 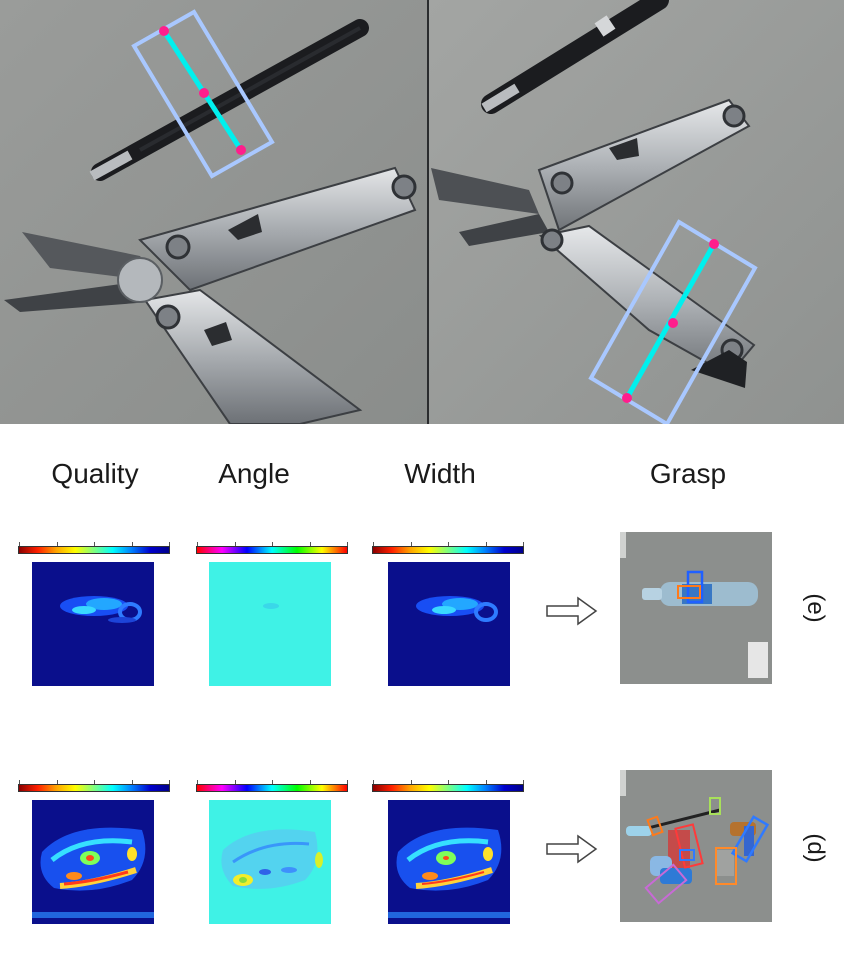 I want to click on column-title-quality: Quality, so click(x=95, y=473).